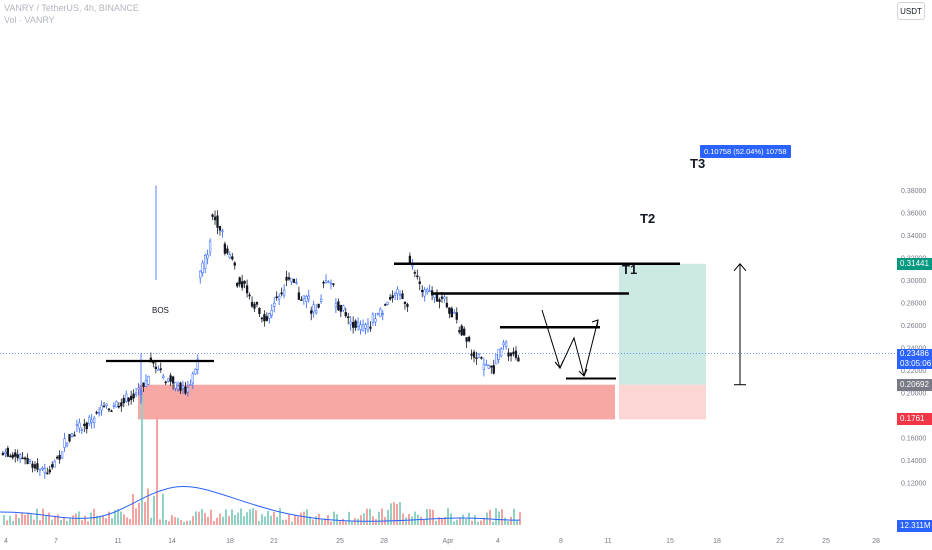 The image size is (932, 550). I want to click on price-tick-label: 0.36000, so click(913, 214).